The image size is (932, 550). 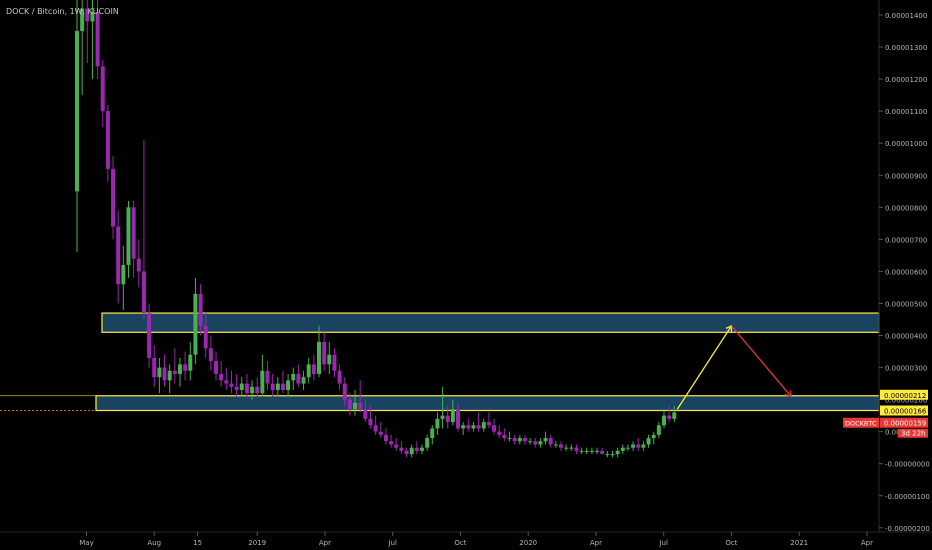 I want to click on projection-down-line, so click(x=761, y=361).